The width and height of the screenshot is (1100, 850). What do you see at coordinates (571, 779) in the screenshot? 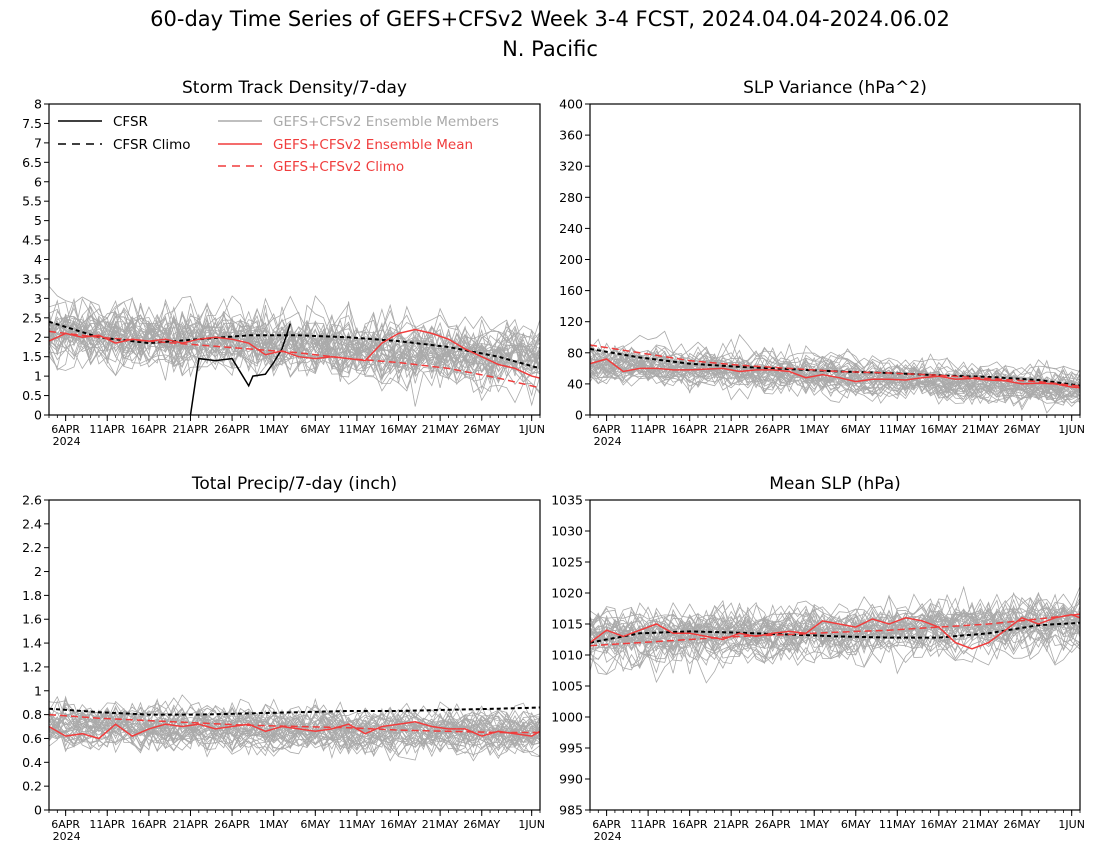
I see `y-tick-label: 990` at bounding box center [571, 779].